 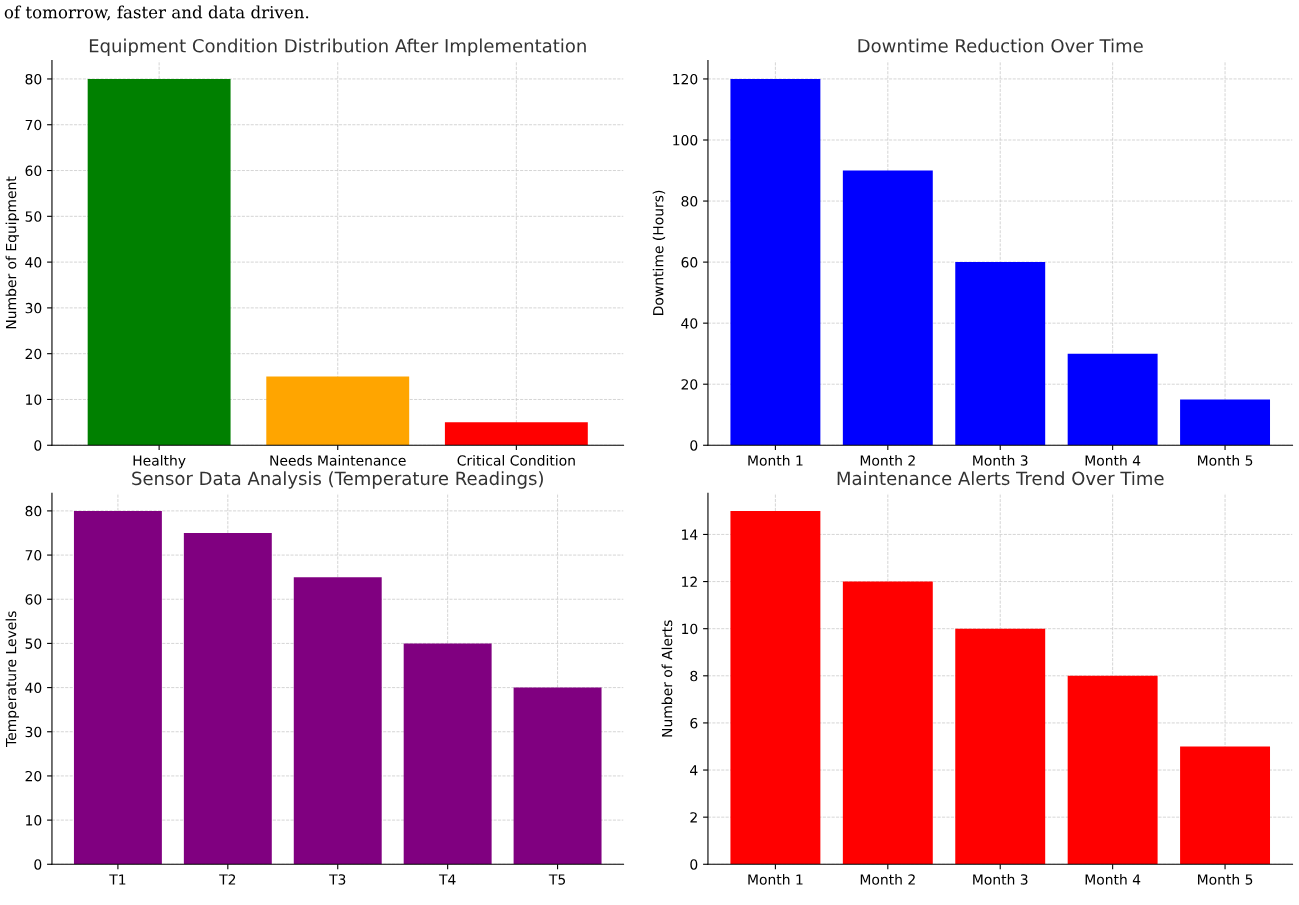 What do you see at coordinates (1000, 45) in the screenshot?
I see `chart-title: Downtime Reduction Over Time` at bounding box center [1000, 45].